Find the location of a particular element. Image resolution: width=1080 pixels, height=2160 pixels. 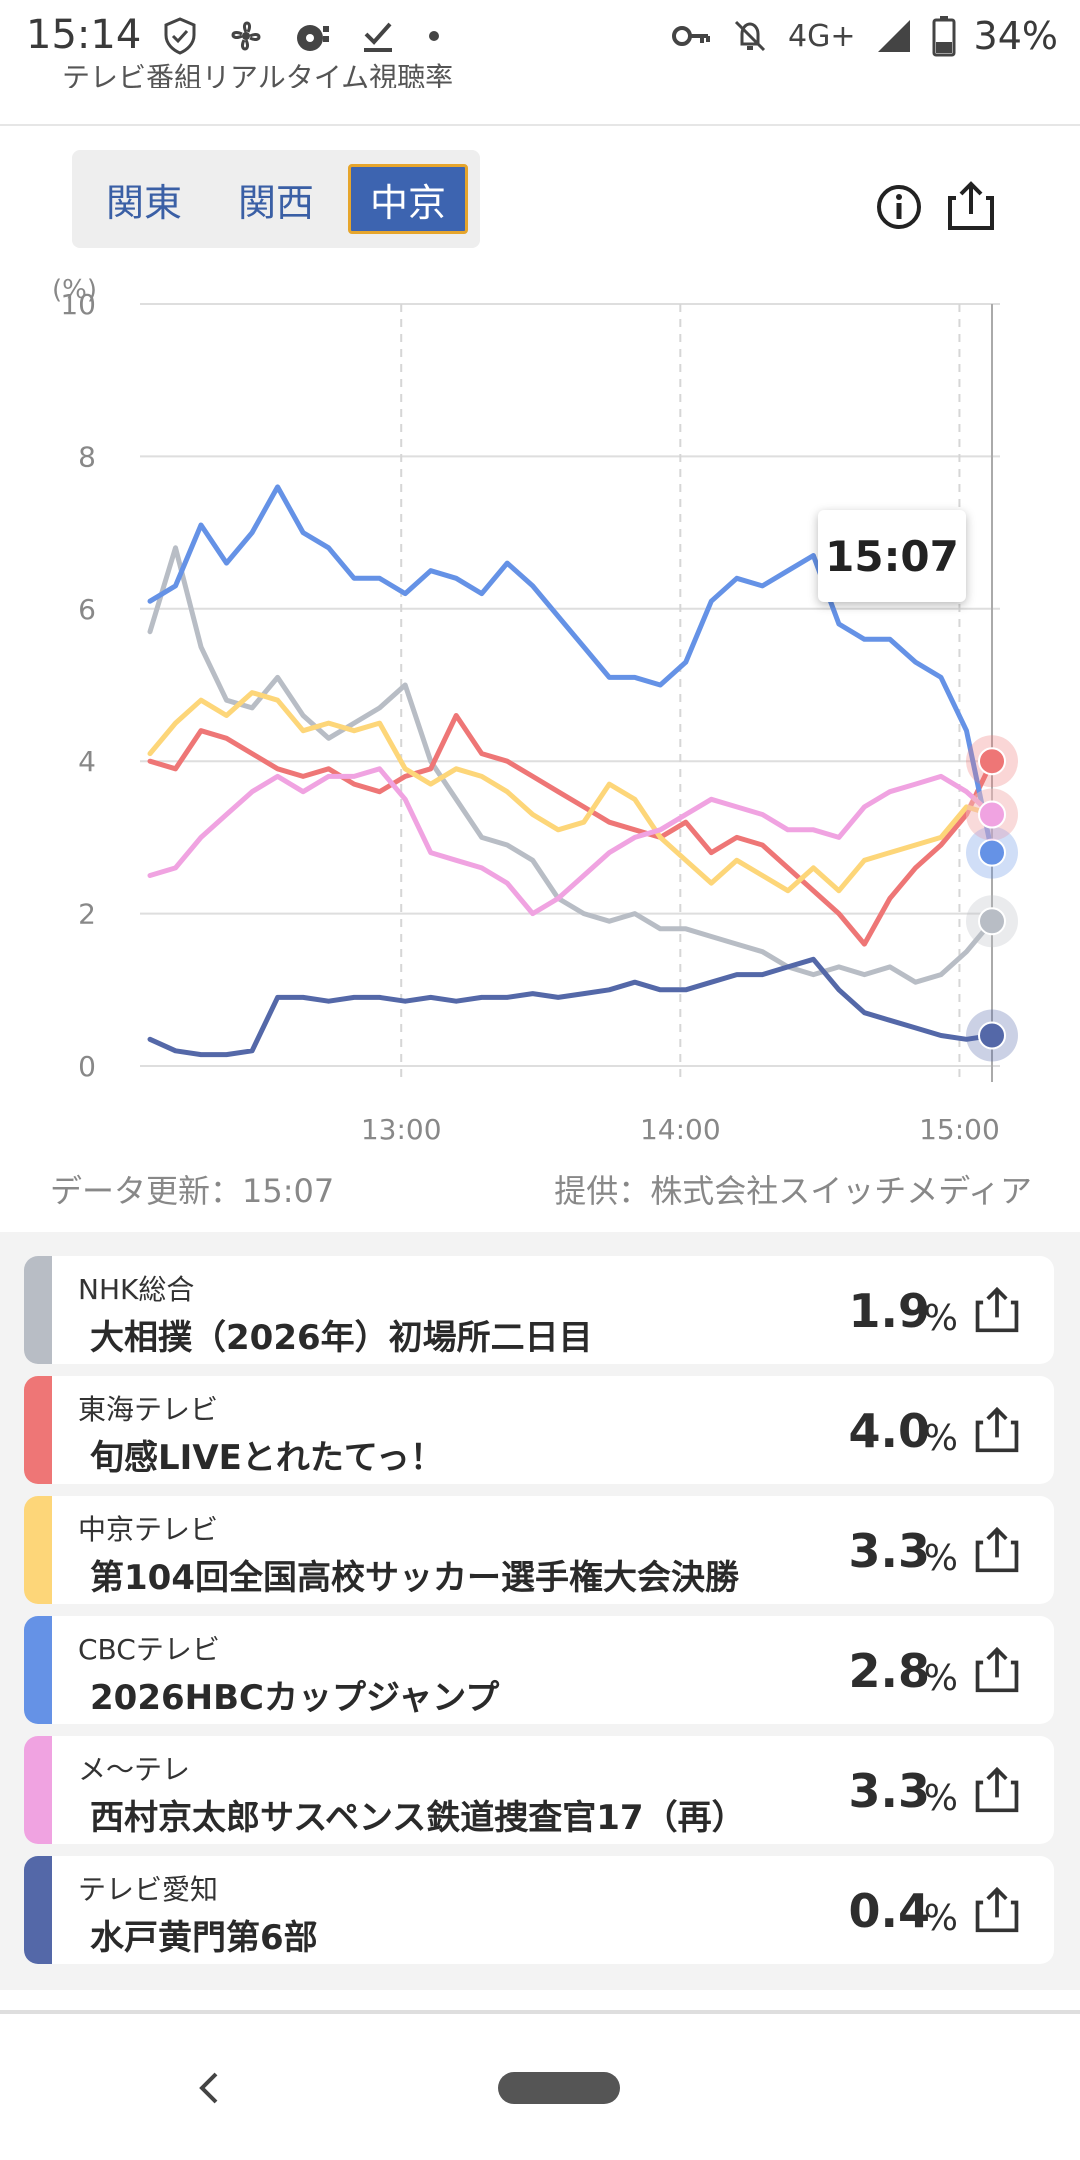

back-icon is located at coordinates (208, 2088).